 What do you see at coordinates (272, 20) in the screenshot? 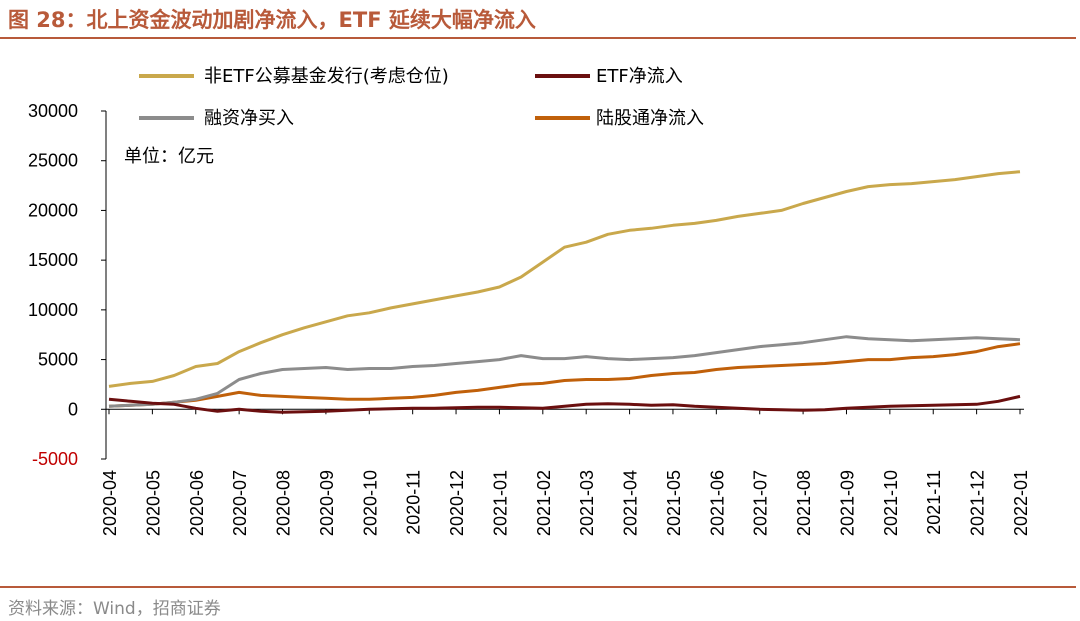
I see `figure-title: 图 28：北上资金波动加剧净流入，ETF 延续大幅净流入` at bounding box center [272, 20].